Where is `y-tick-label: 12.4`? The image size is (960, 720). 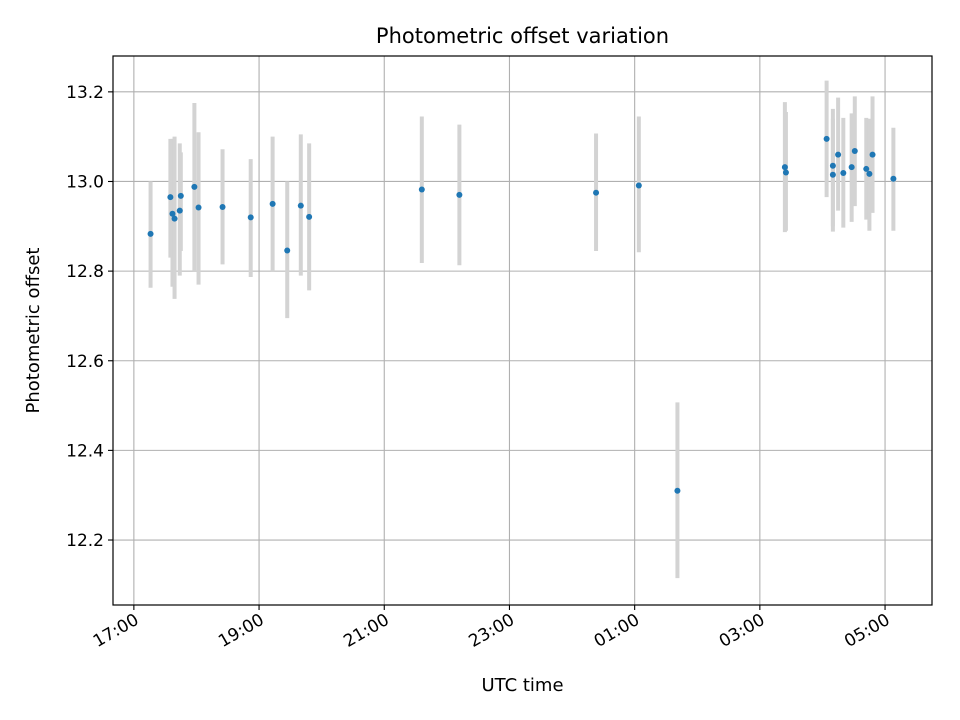
y-tick-label: 12.4 is located at coordinates (85, 451).